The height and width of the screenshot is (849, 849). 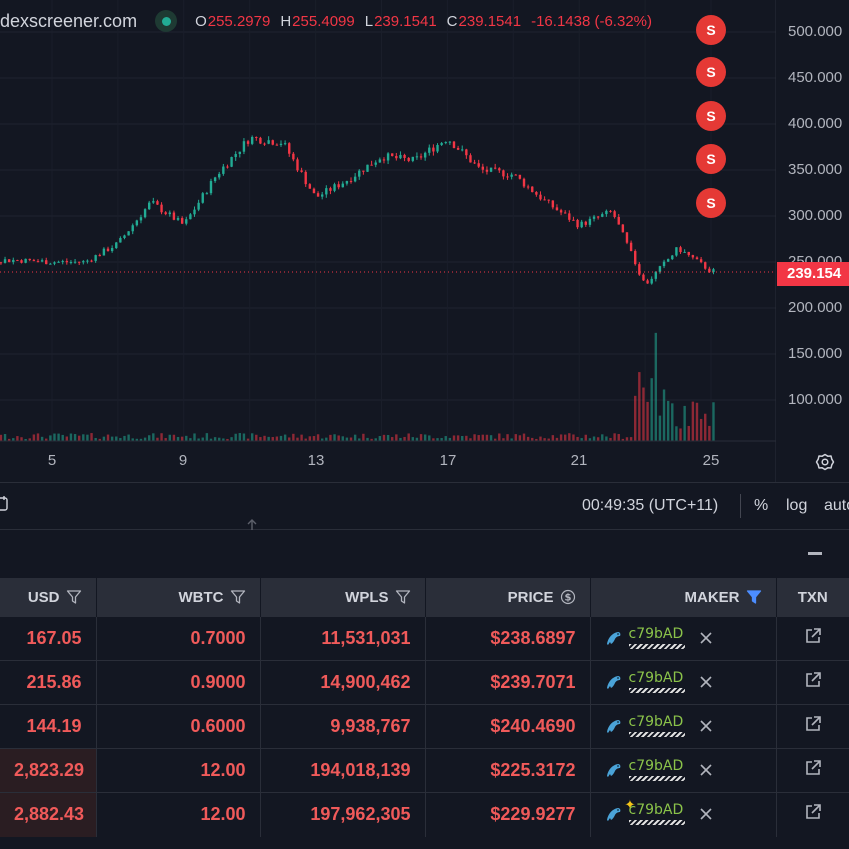 I want to click on column-header-wbtc: WBTC, so click(x=178, y=597).